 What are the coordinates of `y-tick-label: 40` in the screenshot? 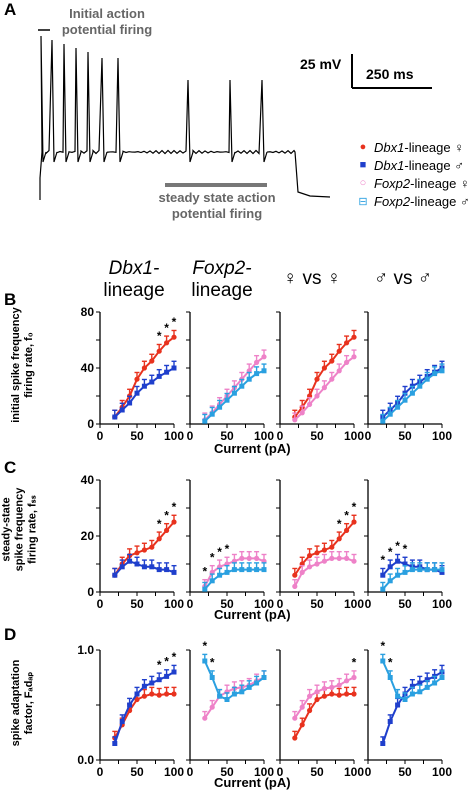 It's located at (88, 480).